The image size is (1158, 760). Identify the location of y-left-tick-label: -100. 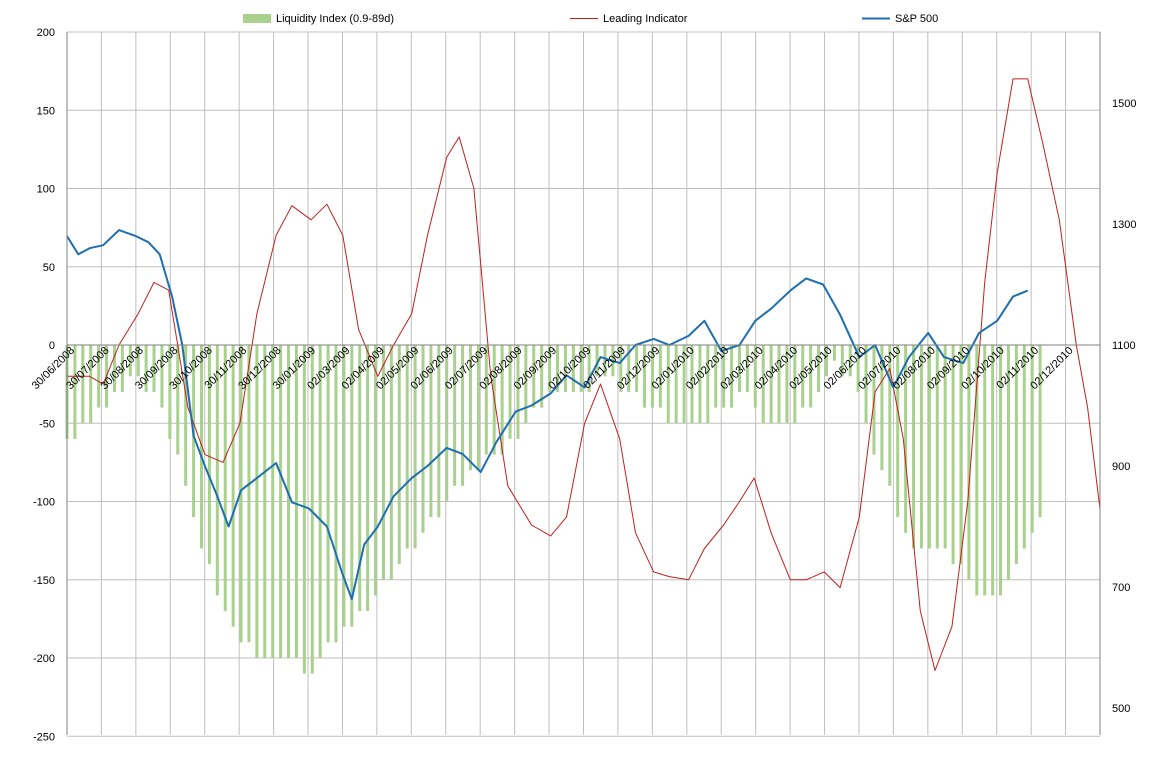
(44, 503).